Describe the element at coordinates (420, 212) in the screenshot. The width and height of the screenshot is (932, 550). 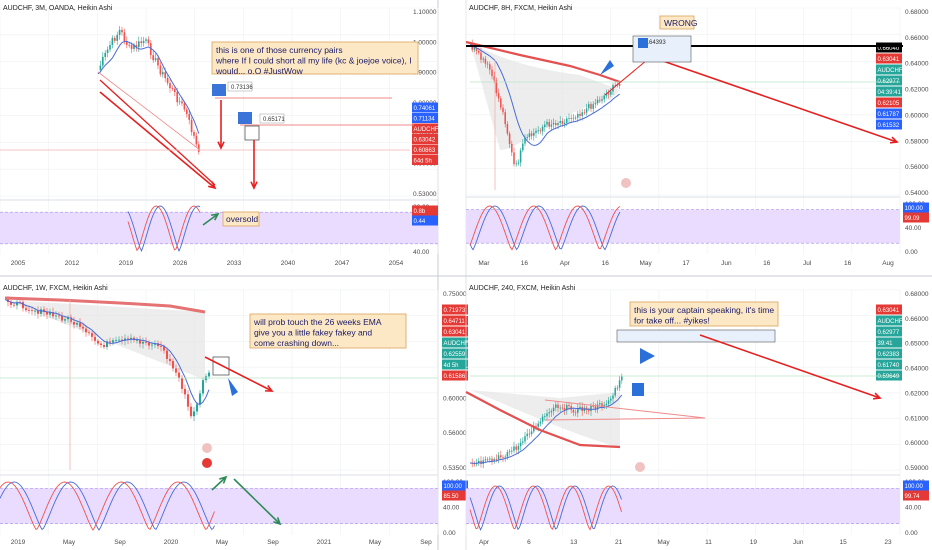
I see `osc-tag: 0.8b` at that location.